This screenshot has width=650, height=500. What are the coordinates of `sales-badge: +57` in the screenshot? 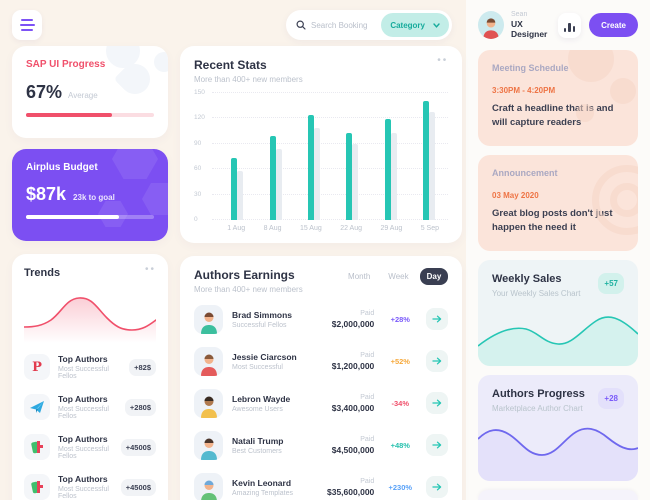 It's located at (611, 283).